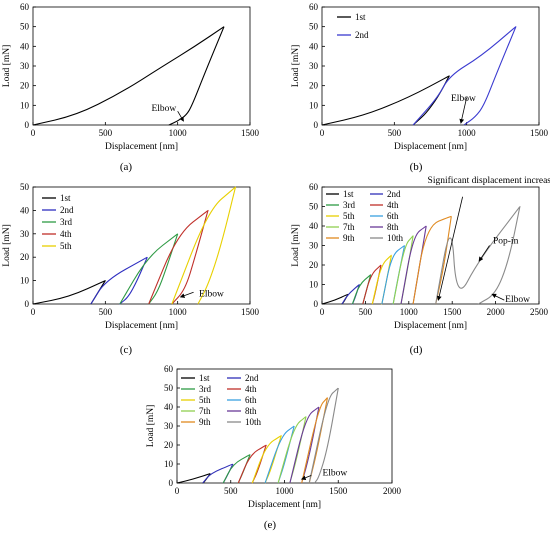  I want to click on loading-curve-4th, so click(252, 464).